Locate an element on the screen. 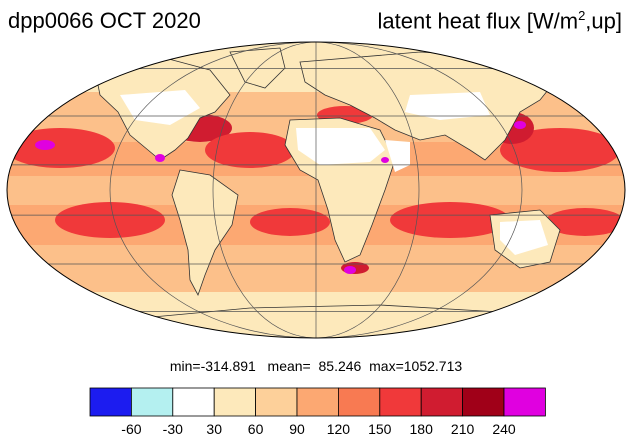 Image resolution: width=632 pixels, height=444 pixels. hotspot-north-pacific is located at coordinates (45, 145).